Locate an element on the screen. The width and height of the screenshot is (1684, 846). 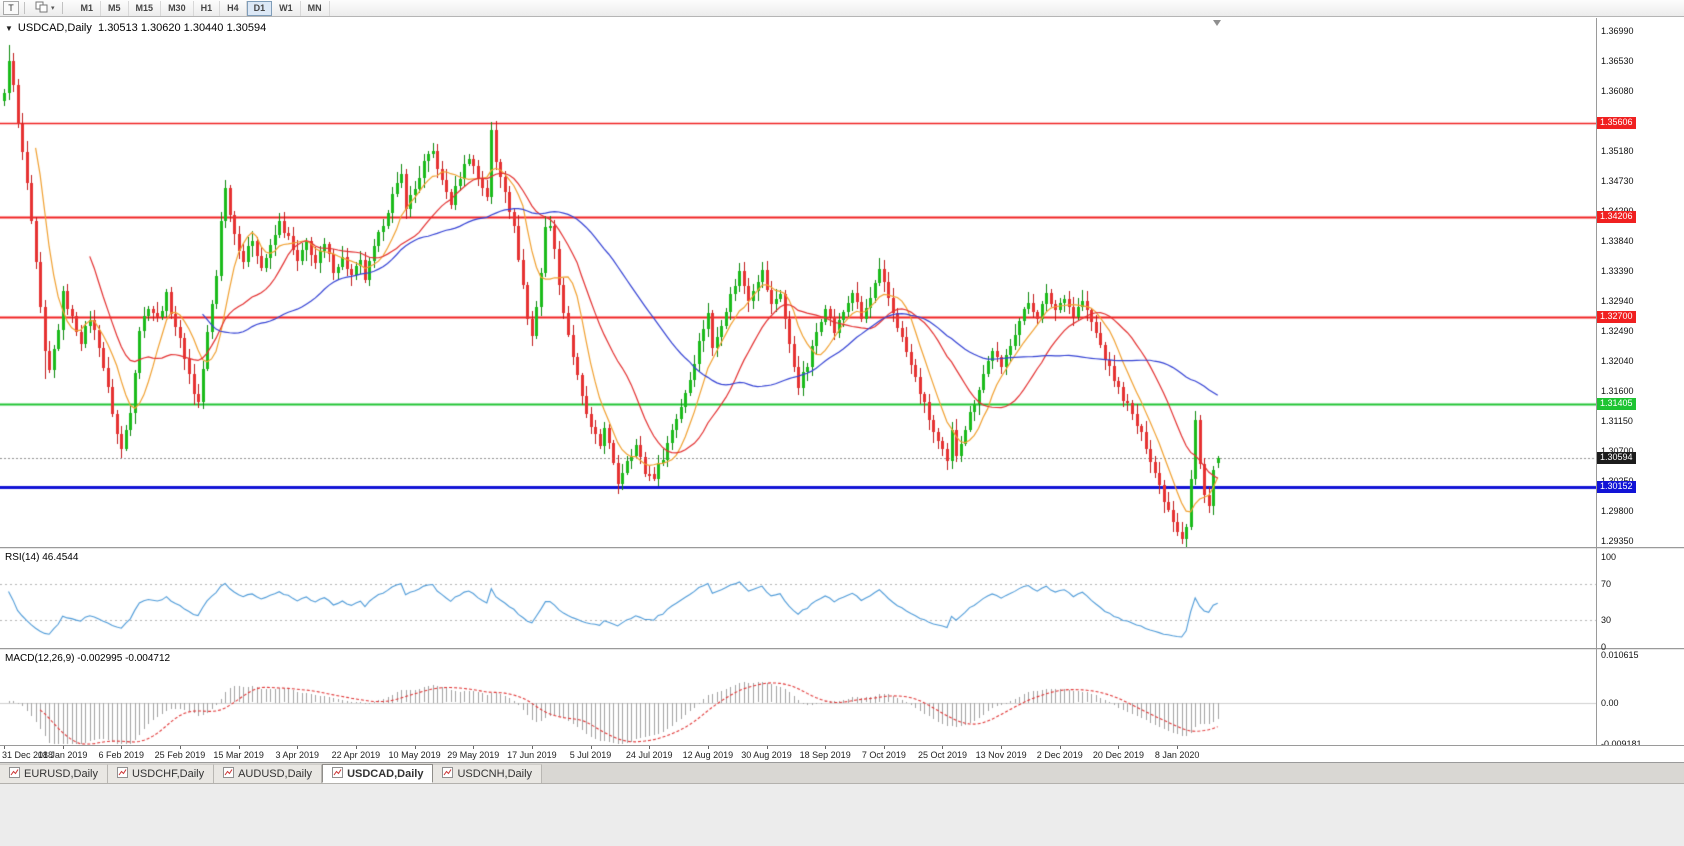
timeframe-button-h4: H4 is located at coordinates (233, 8).